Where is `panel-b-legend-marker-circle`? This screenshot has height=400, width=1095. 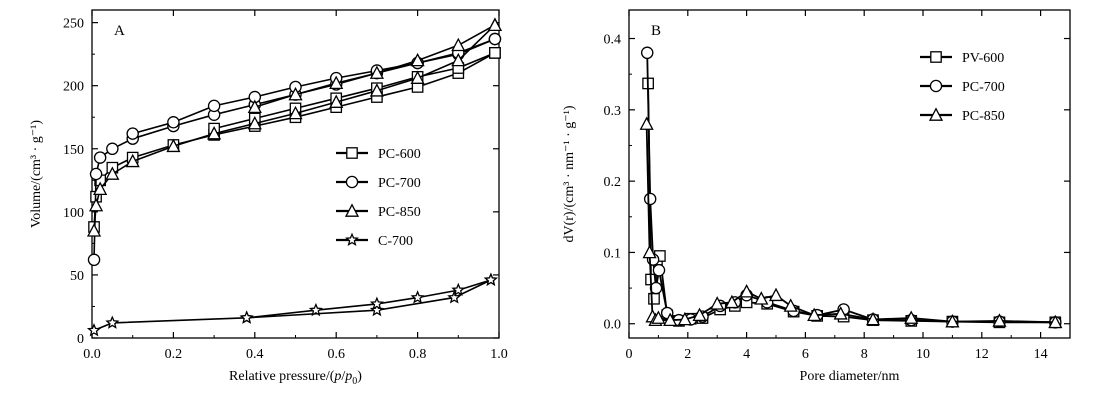
panel-b-legend-marker-circle is located at coordinates (936, 86).